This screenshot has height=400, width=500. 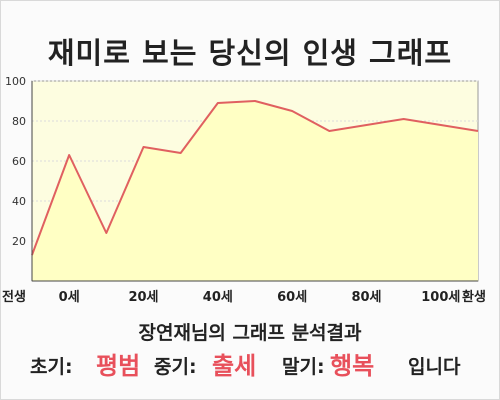 What do you see at coordinates (250, 333) in the screenshot?
I see `analysis-summary: 장연재님의 그래프 분석결과` at bounding box center [250, 333].